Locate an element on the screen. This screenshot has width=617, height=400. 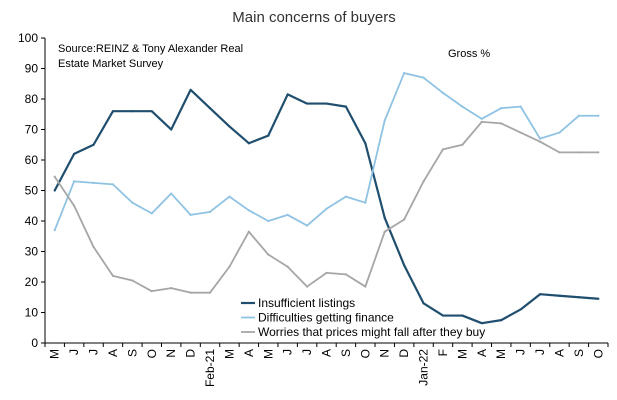
y-tick-label: 10 is located at coordinates (32, 313).